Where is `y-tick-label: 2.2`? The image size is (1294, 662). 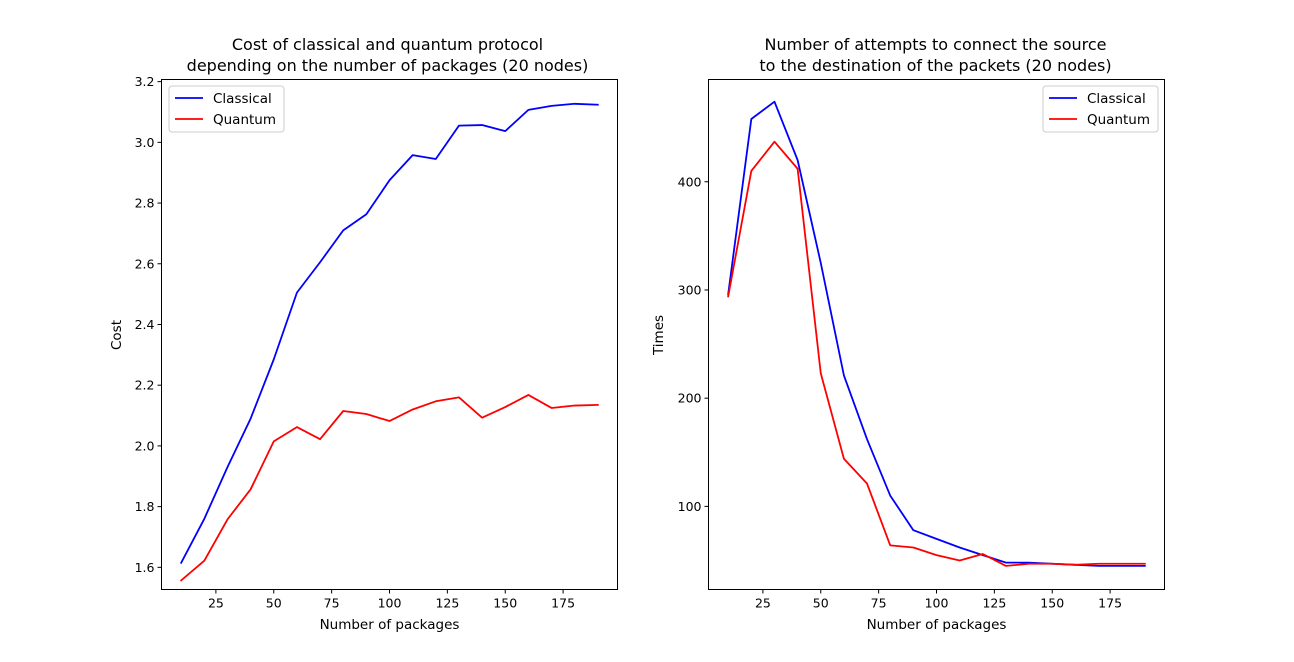
y-tick-label: 2.2 is located at coordinates (145, 385).